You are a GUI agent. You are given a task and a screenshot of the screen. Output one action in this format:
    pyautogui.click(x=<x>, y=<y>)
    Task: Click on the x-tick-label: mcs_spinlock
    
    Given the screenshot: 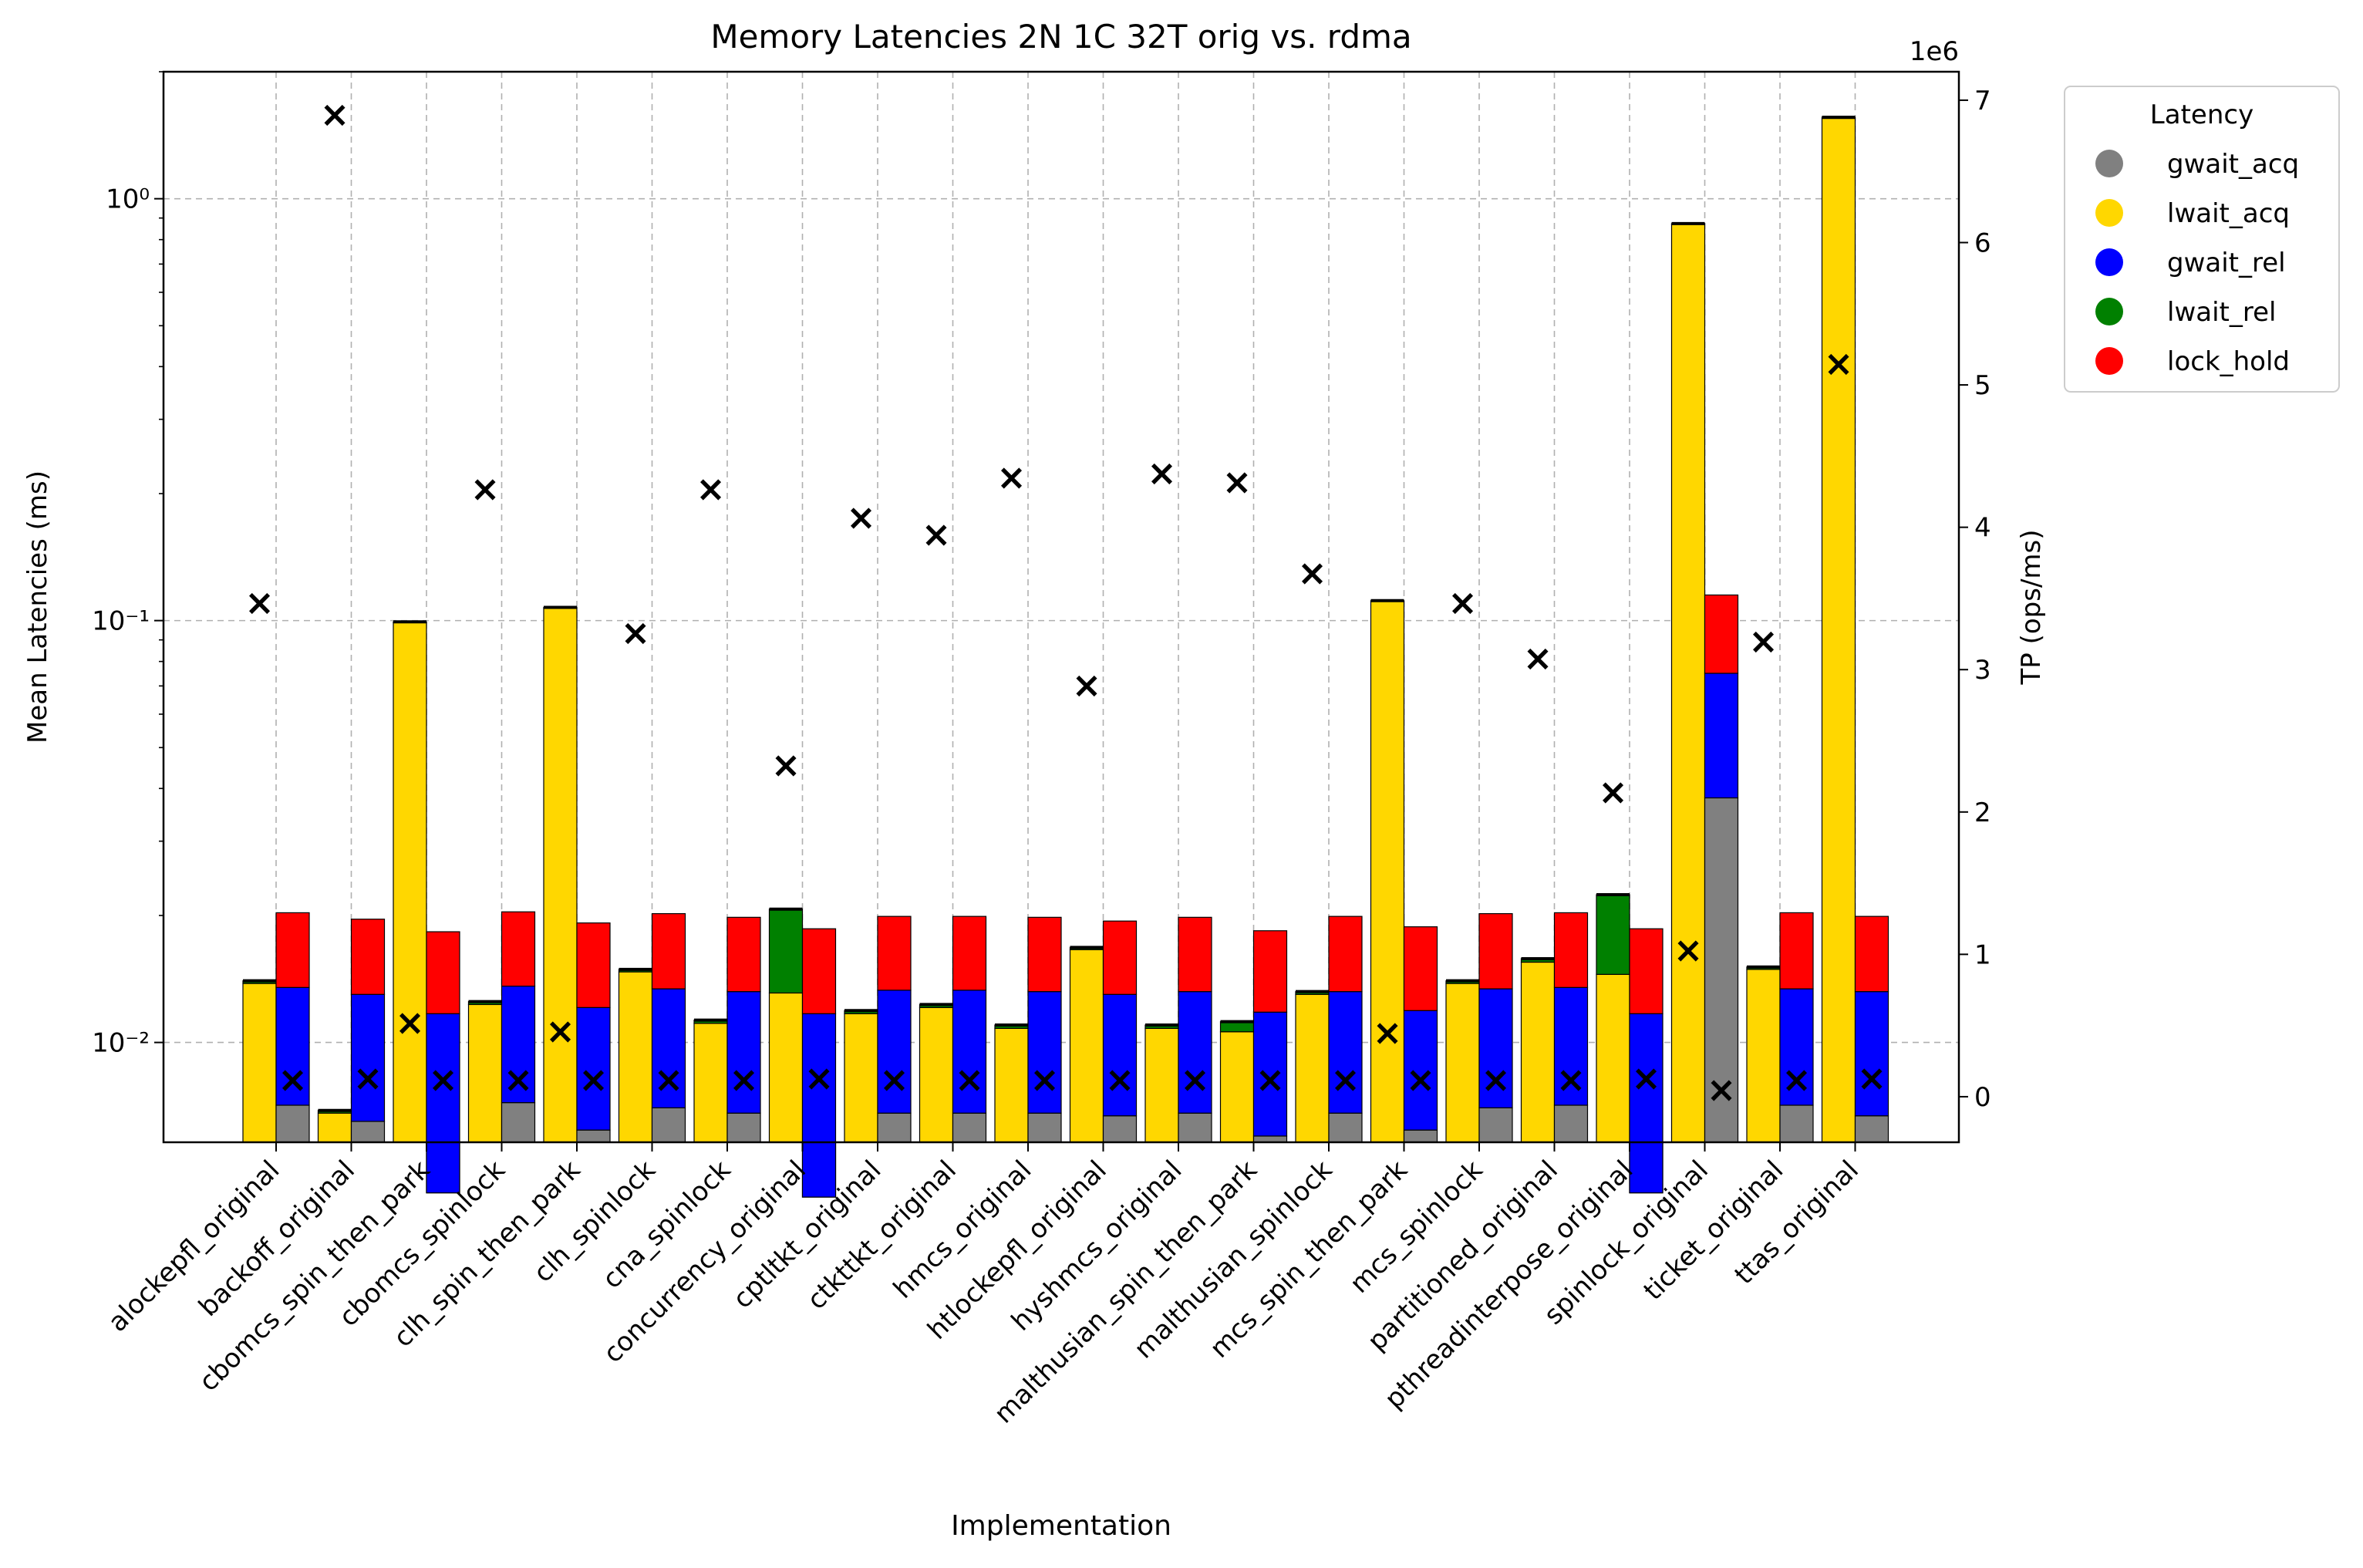 What is the action you would take?
    pyautogui.click(x=1416, y=1228)
    